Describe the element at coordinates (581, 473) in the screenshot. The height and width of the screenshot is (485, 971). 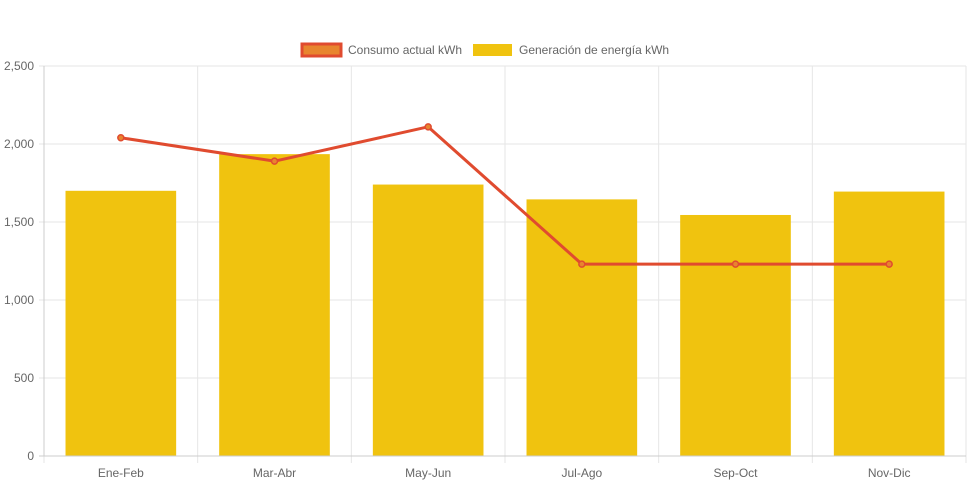
I see `x-tick-label: Jul-Ago` at that location.